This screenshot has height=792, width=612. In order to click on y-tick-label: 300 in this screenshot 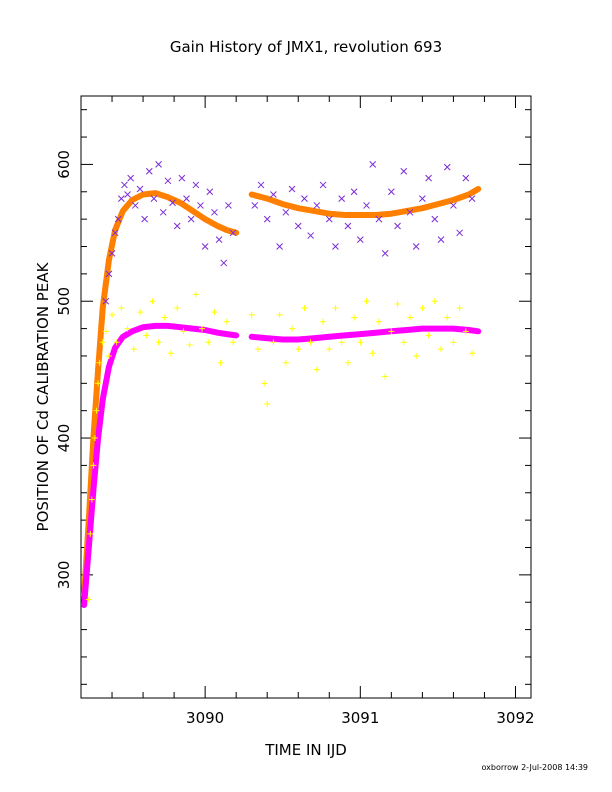, I will do `click(64, 575)`.